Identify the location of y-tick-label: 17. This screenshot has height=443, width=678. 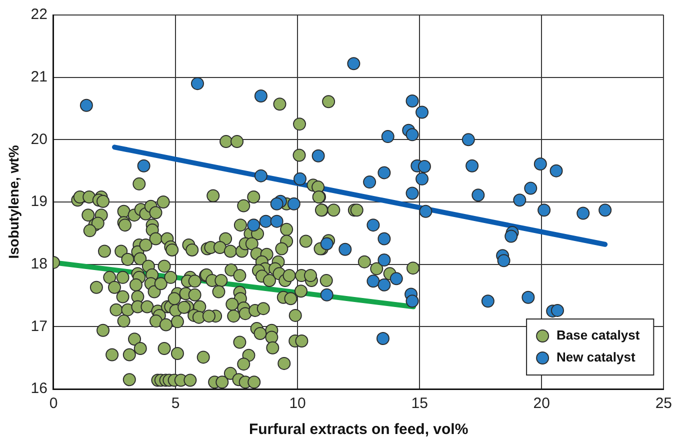
(39, 326).